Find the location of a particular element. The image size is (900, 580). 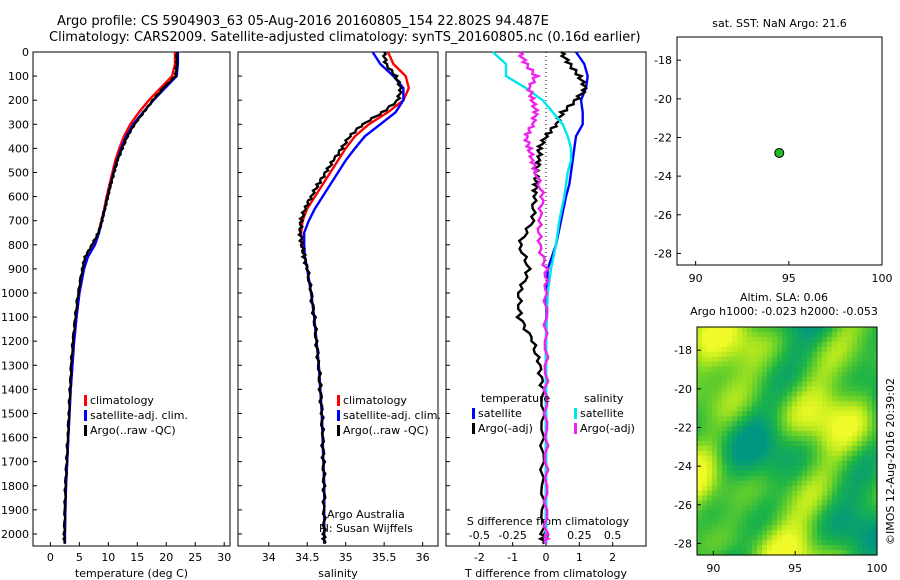

depth-tick-label: 1000 is located at coordinates (15, 293).